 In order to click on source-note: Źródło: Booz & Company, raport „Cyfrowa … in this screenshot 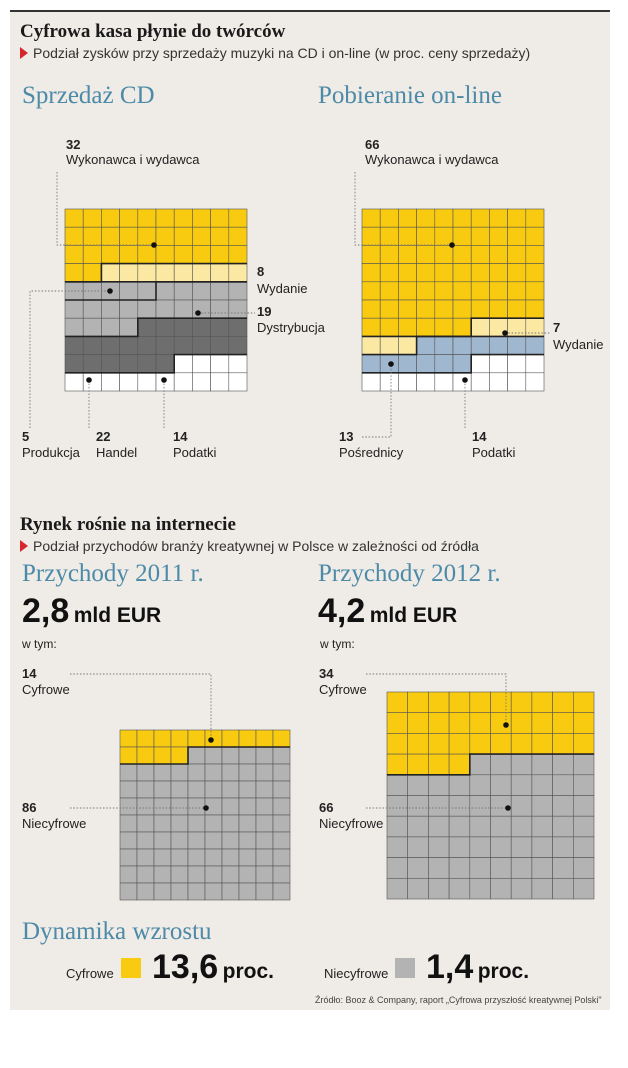, I will do `click(458, 1000)`.